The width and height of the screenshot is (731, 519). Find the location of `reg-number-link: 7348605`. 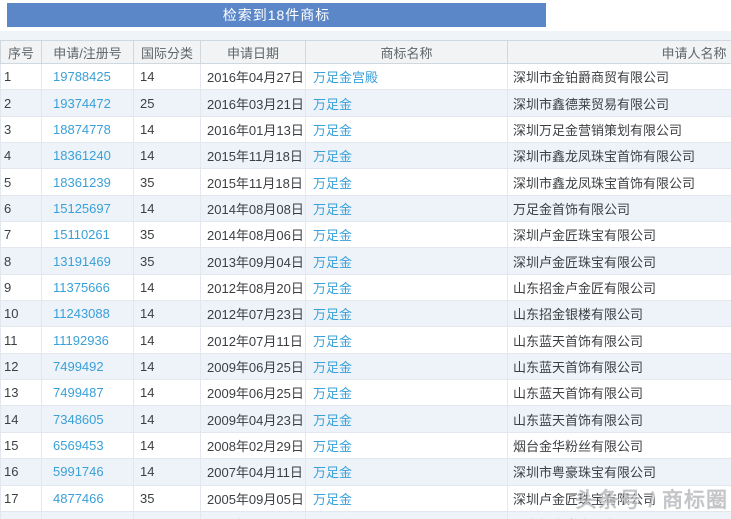

reg-number-link: 7348605 is located at coordinates (78, 419).